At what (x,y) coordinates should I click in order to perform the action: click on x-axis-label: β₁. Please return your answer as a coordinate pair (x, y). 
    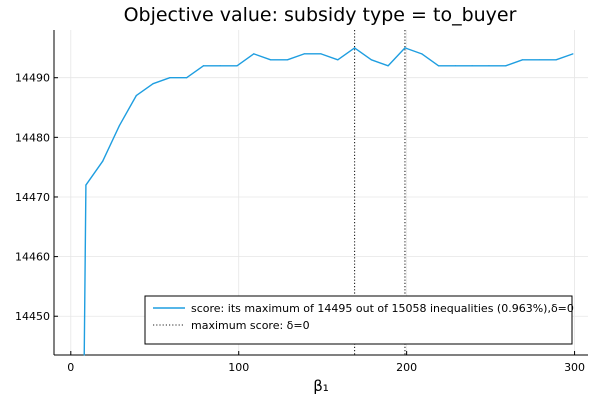
    Looking at the image, I should click on (321, 386).